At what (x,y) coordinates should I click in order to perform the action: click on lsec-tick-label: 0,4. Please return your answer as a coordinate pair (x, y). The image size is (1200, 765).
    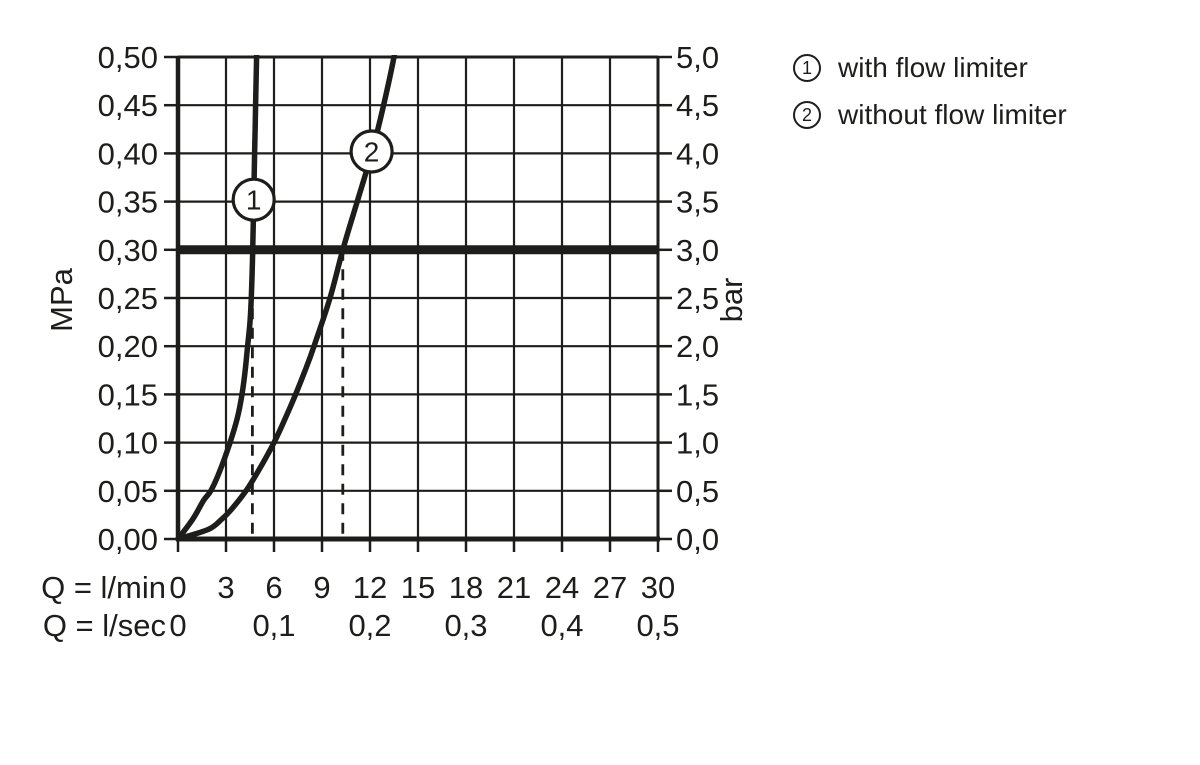
    Looking at the image, I should click on (561, 625).